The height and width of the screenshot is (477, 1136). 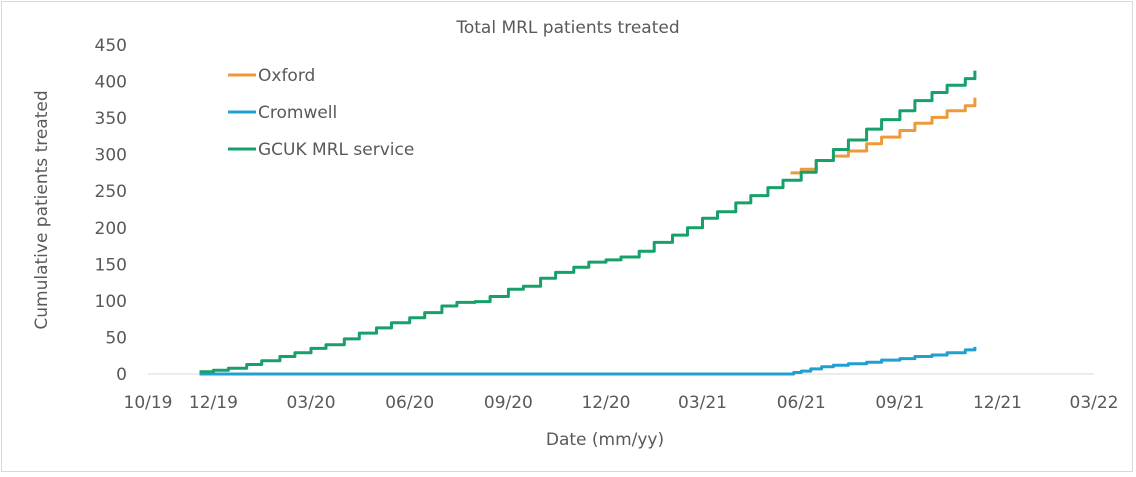 What do you see at coordinates (801, 403) in the screenshot?
I see `x-tick-label: 06/21` at bounding box center [801, 403].